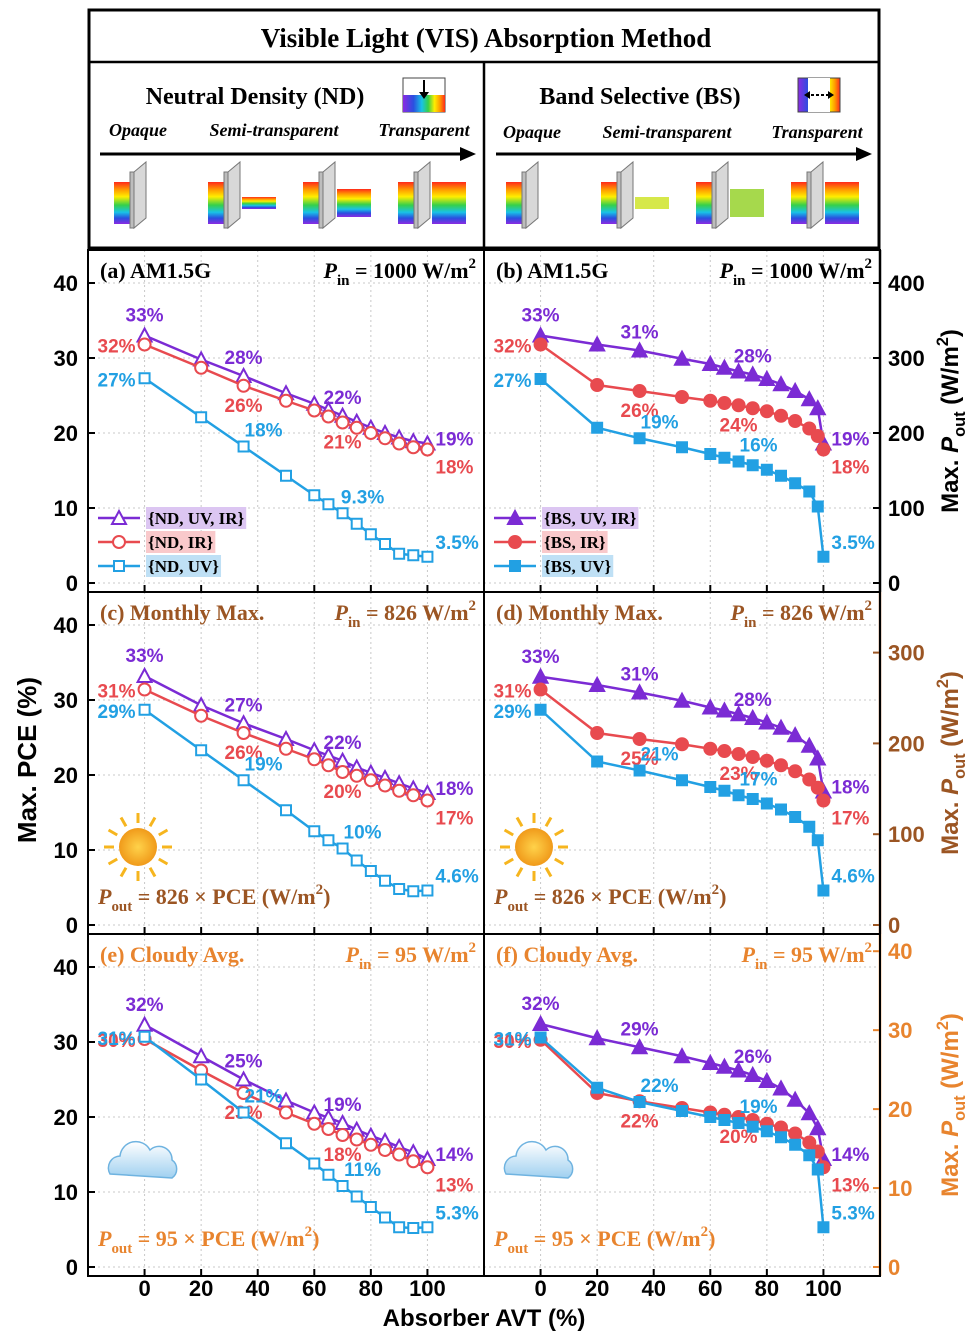 The width and height of the screenshot is (972, 1331). Describe the element at coordinates (182, 612) in the screenshot. I see `panel-title: (c) Monthly Max.` at that location.